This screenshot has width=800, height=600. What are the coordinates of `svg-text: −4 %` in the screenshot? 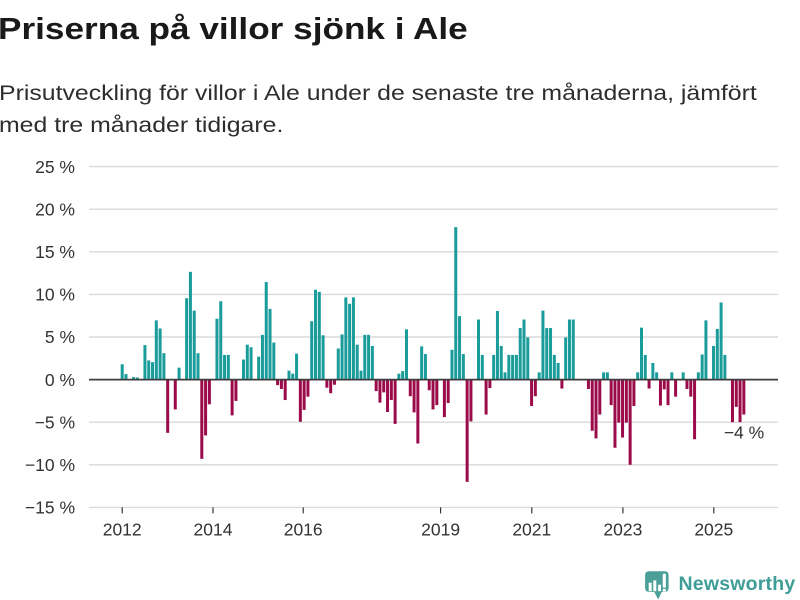 It's located at (744, 433).